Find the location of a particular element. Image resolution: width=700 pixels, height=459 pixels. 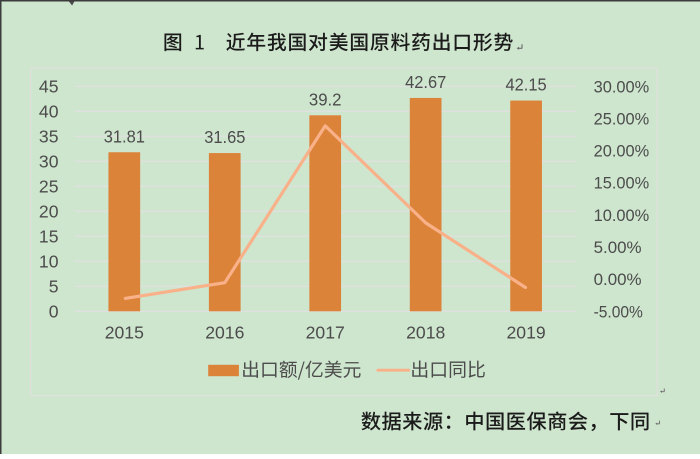

svg-text: 5 is located at coordinates (54, 286).